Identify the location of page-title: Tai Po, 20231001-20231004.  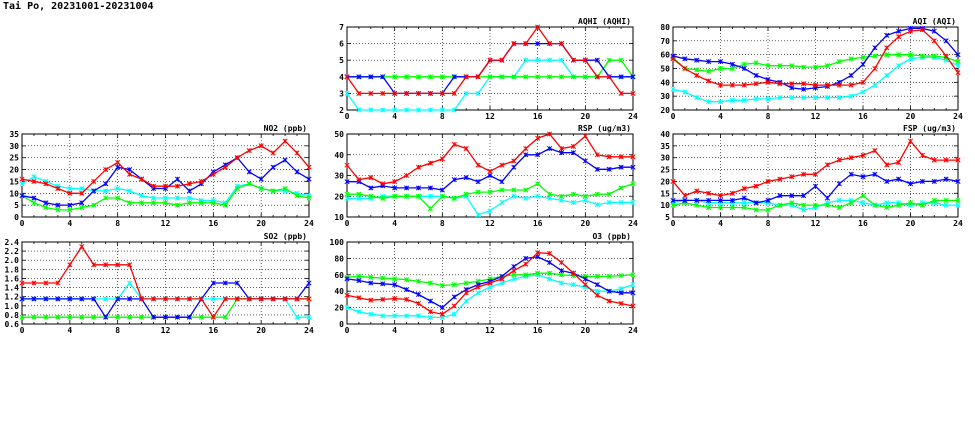
(78, 6).